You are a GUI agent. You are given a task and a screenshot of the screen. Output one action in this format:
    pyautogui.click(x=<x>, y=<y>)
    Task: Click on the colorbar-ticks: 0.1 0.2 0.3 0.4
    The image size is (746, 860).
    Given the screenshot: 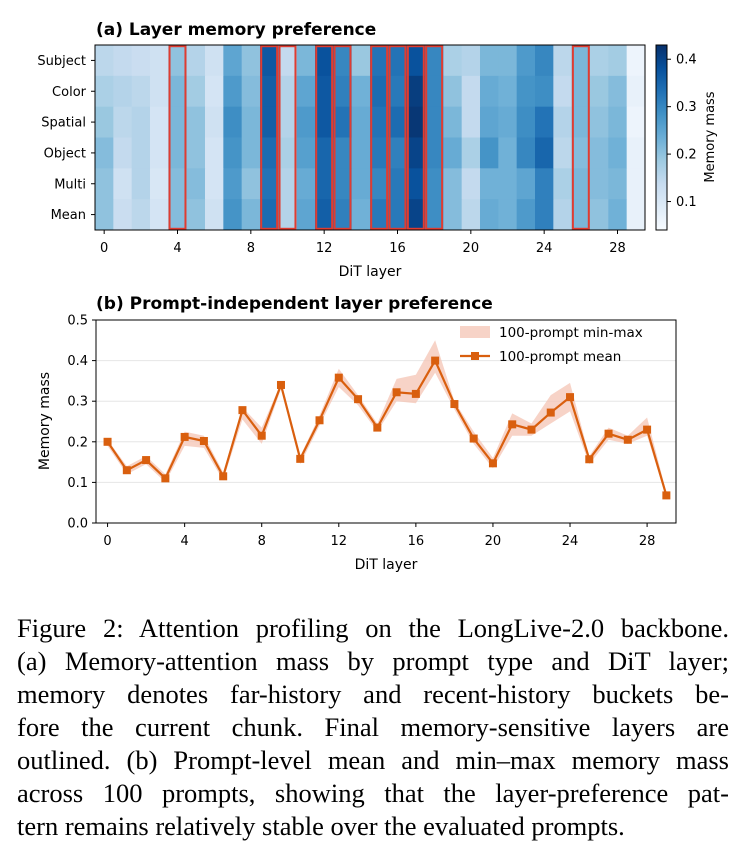 What is the action you would take?
    pyautogui.click(x=682, y=131)
    